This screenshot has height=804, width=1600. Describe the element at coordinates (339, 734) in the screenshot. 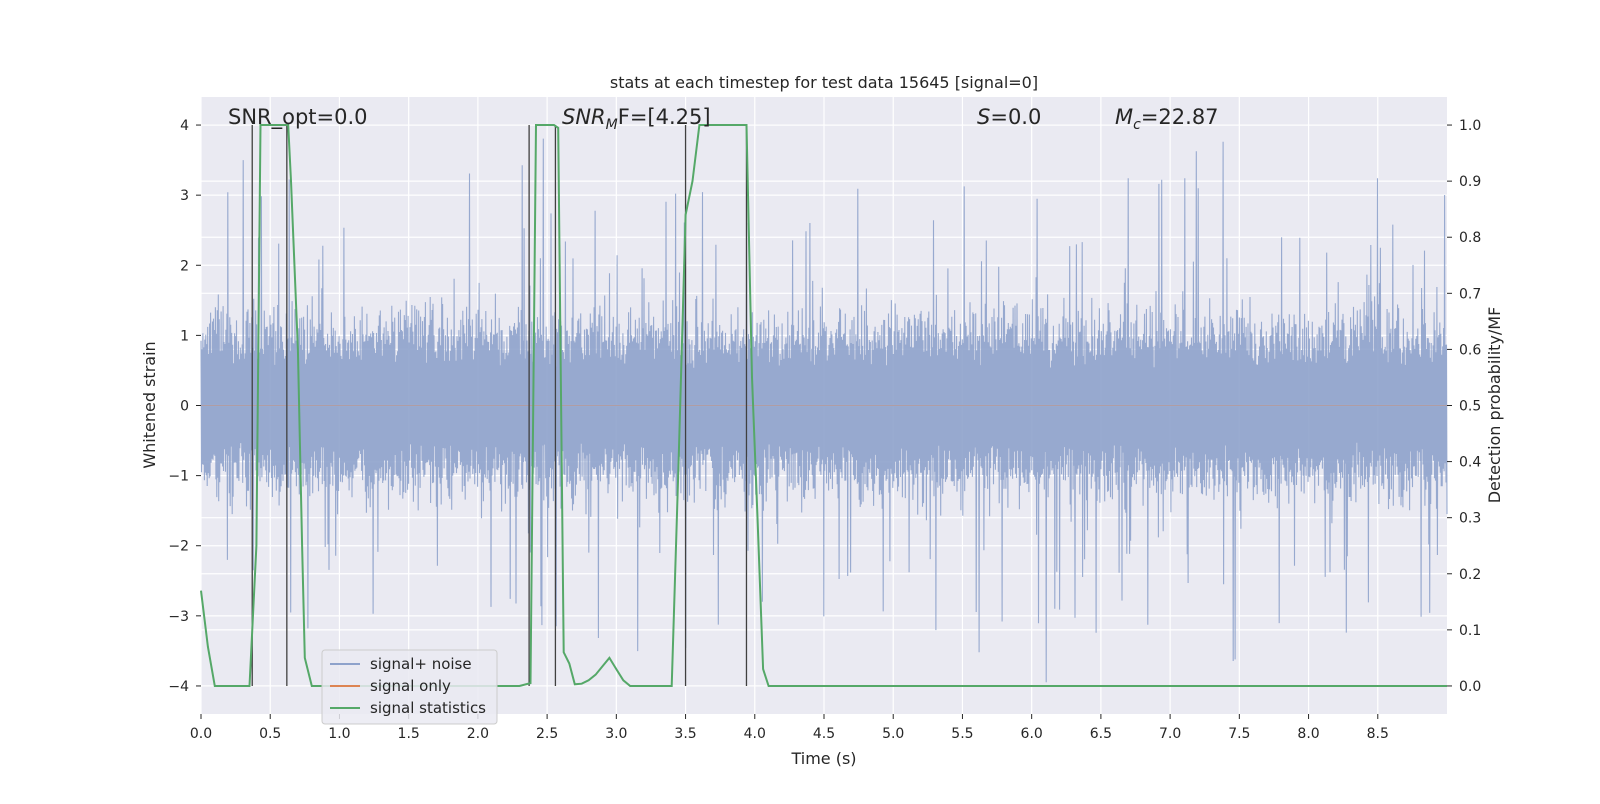

I see `x-tick-label-2: 1.0` at that location.